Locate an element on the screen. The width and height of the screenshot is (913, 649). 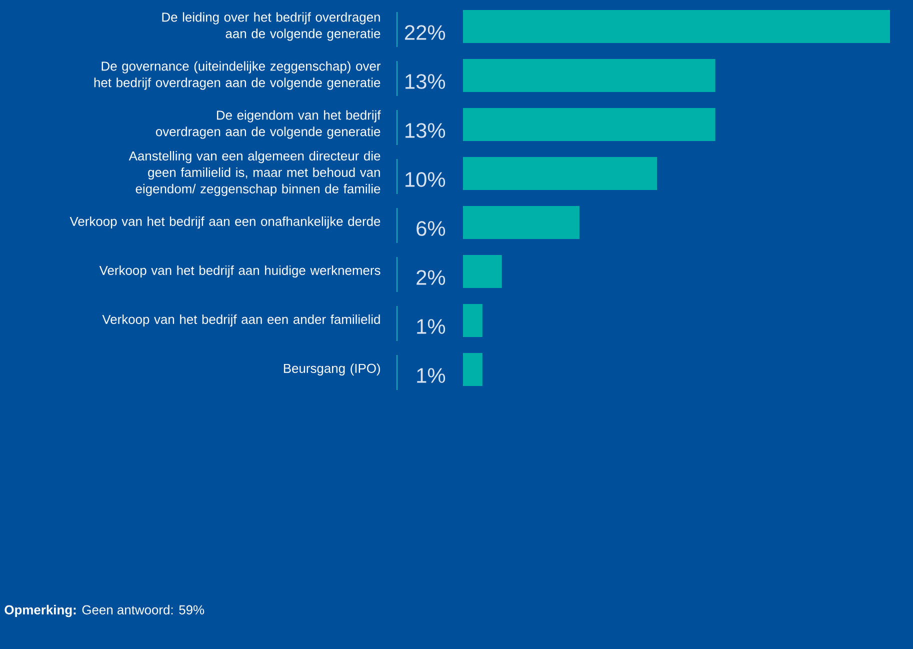
y-tick-label: Verkoop van het bedrijf aan huidige werknemers is located at coordinates (239, 271).